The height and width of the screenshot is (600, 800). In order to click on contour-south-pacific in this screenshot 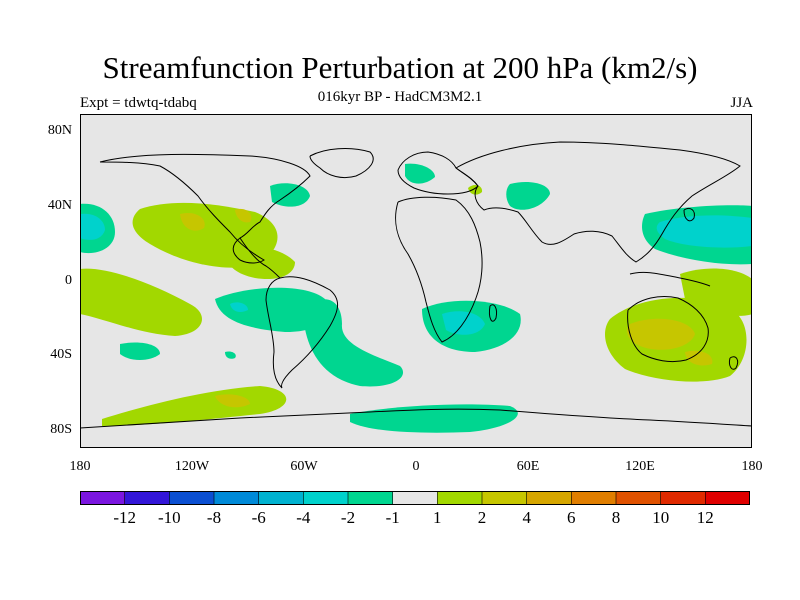, I will do `click(141, 302)`.